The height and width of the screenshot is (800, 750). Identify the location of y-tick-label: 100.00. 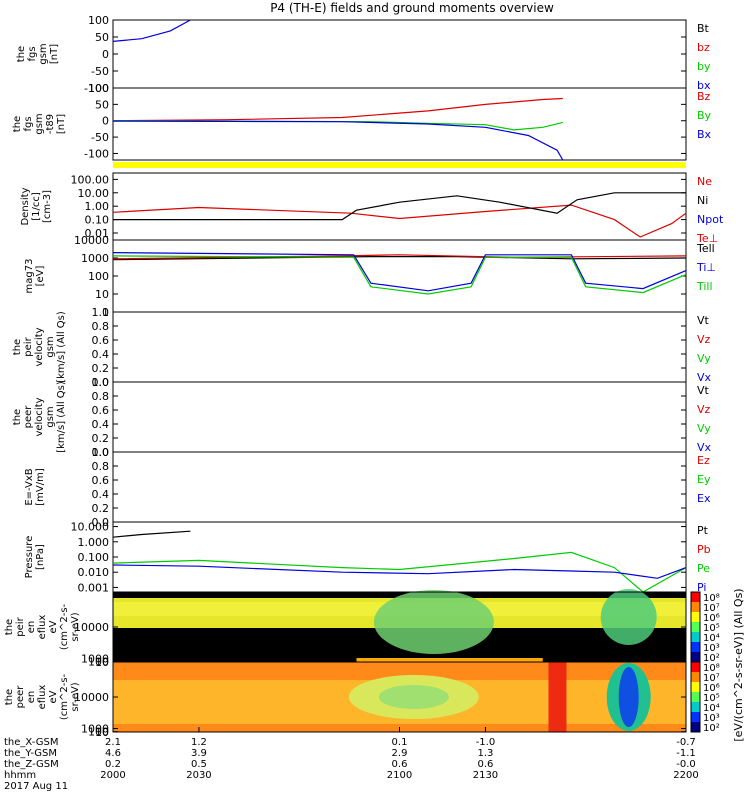
(90, 179).